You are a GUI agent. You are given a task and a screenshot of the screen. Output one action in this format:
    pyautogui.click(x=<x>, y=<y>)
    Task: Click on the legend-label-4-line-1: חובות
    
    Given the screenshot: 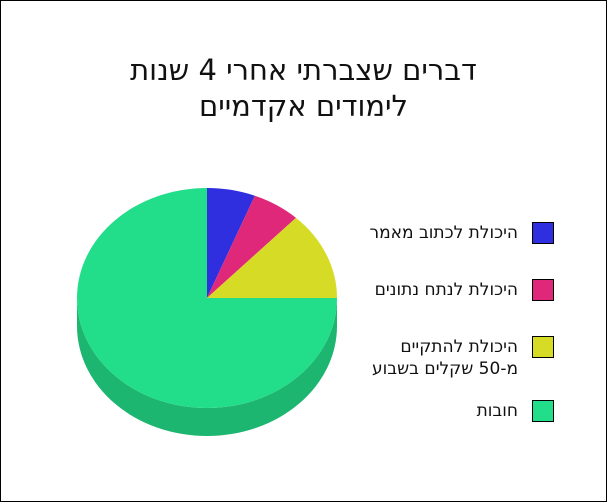 What is the action you would take?
    pyautogui.click(x=497, y=411)
    